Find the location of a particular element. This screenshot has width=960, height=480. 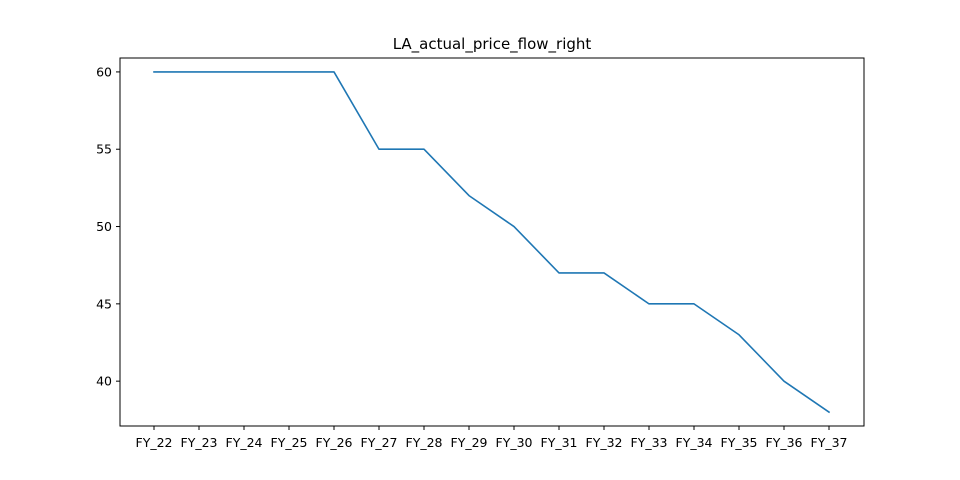

x-tick-label: FY_24 is located at coordinates (244, 442).